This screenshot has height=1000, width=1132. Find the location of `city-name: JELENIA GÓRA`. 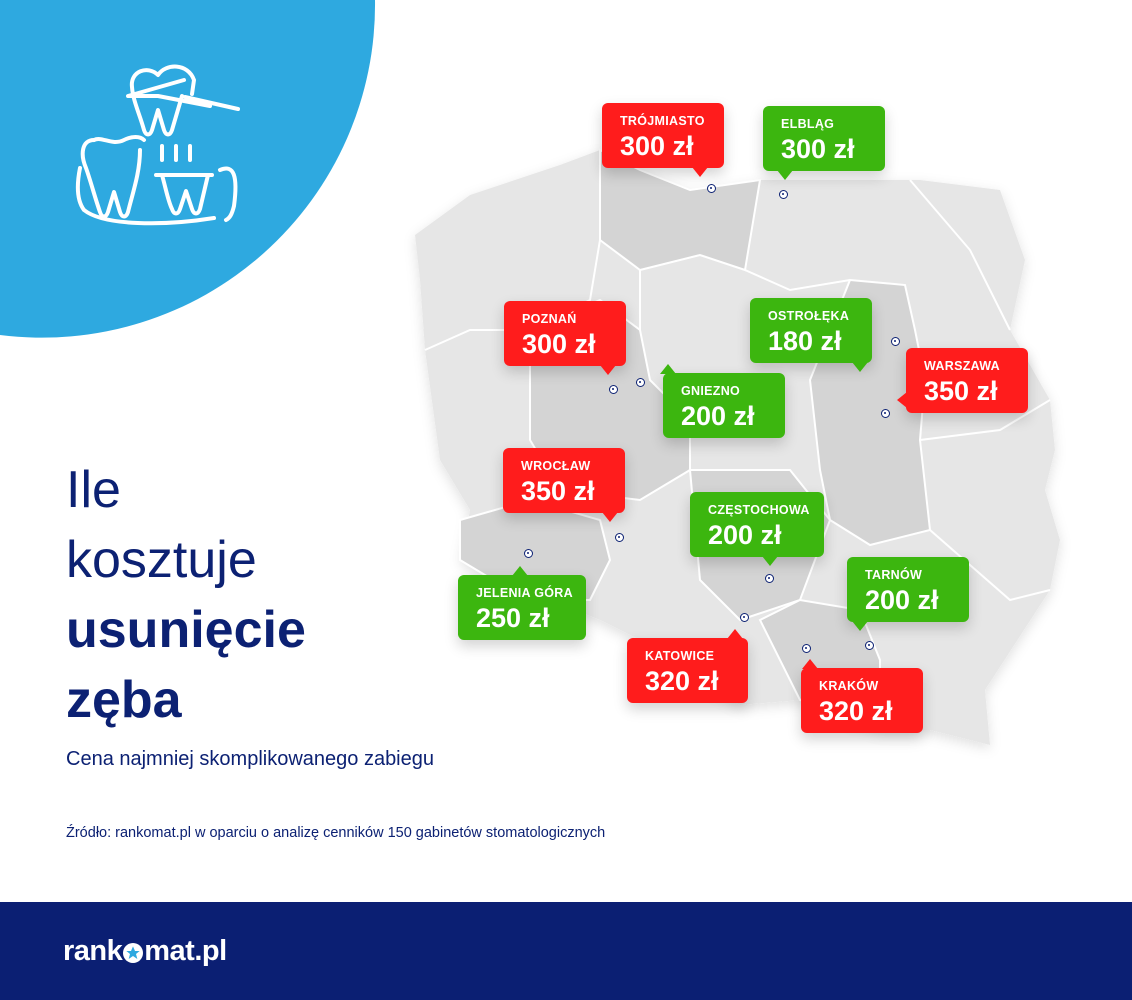

city-name: JELENIA GÓRA is located at coordinates (524, 593).